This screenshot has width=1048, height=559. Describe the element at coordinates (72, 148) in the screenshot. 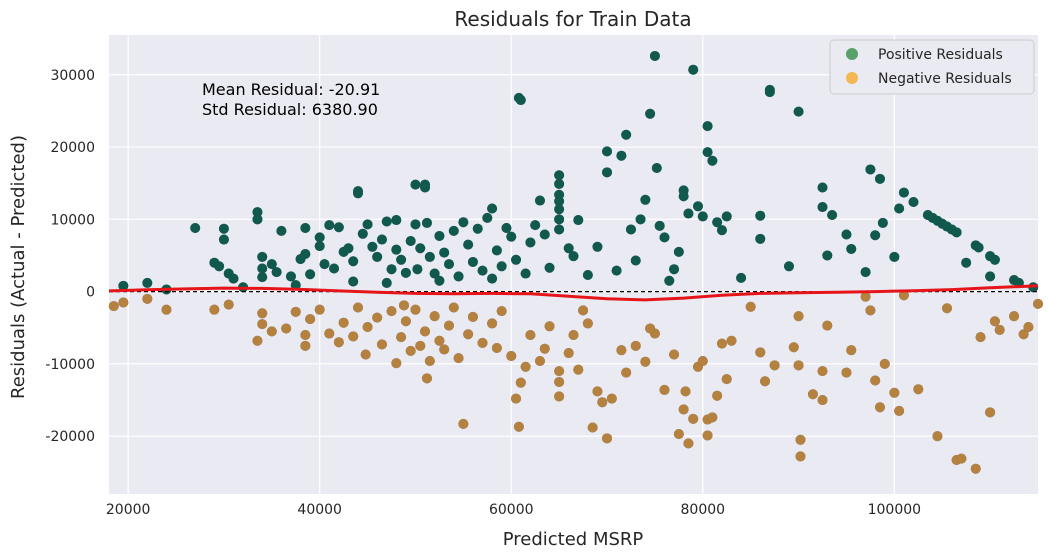

I see `y-tick-label: 20000` at that location.